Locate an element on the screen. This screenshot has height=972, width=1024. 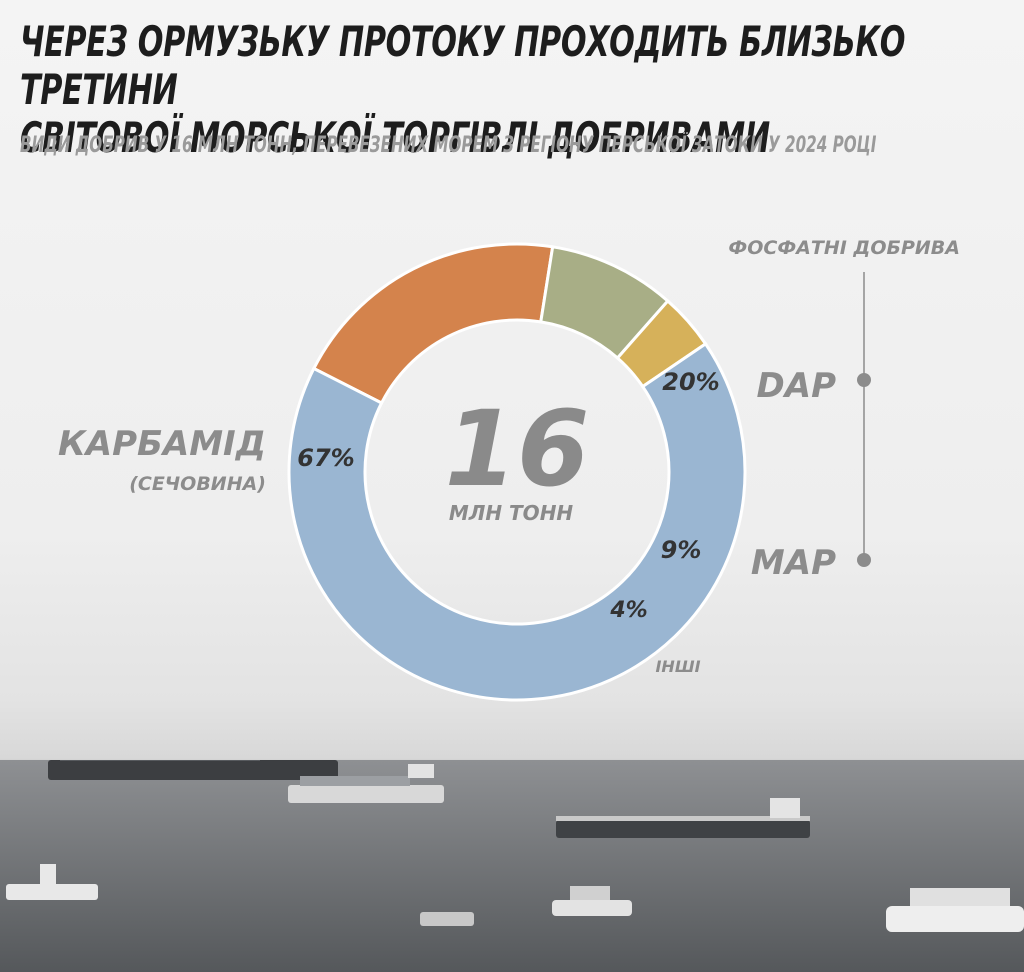
slice-value-label-dap: 20% is located at coordinates (690, 382).